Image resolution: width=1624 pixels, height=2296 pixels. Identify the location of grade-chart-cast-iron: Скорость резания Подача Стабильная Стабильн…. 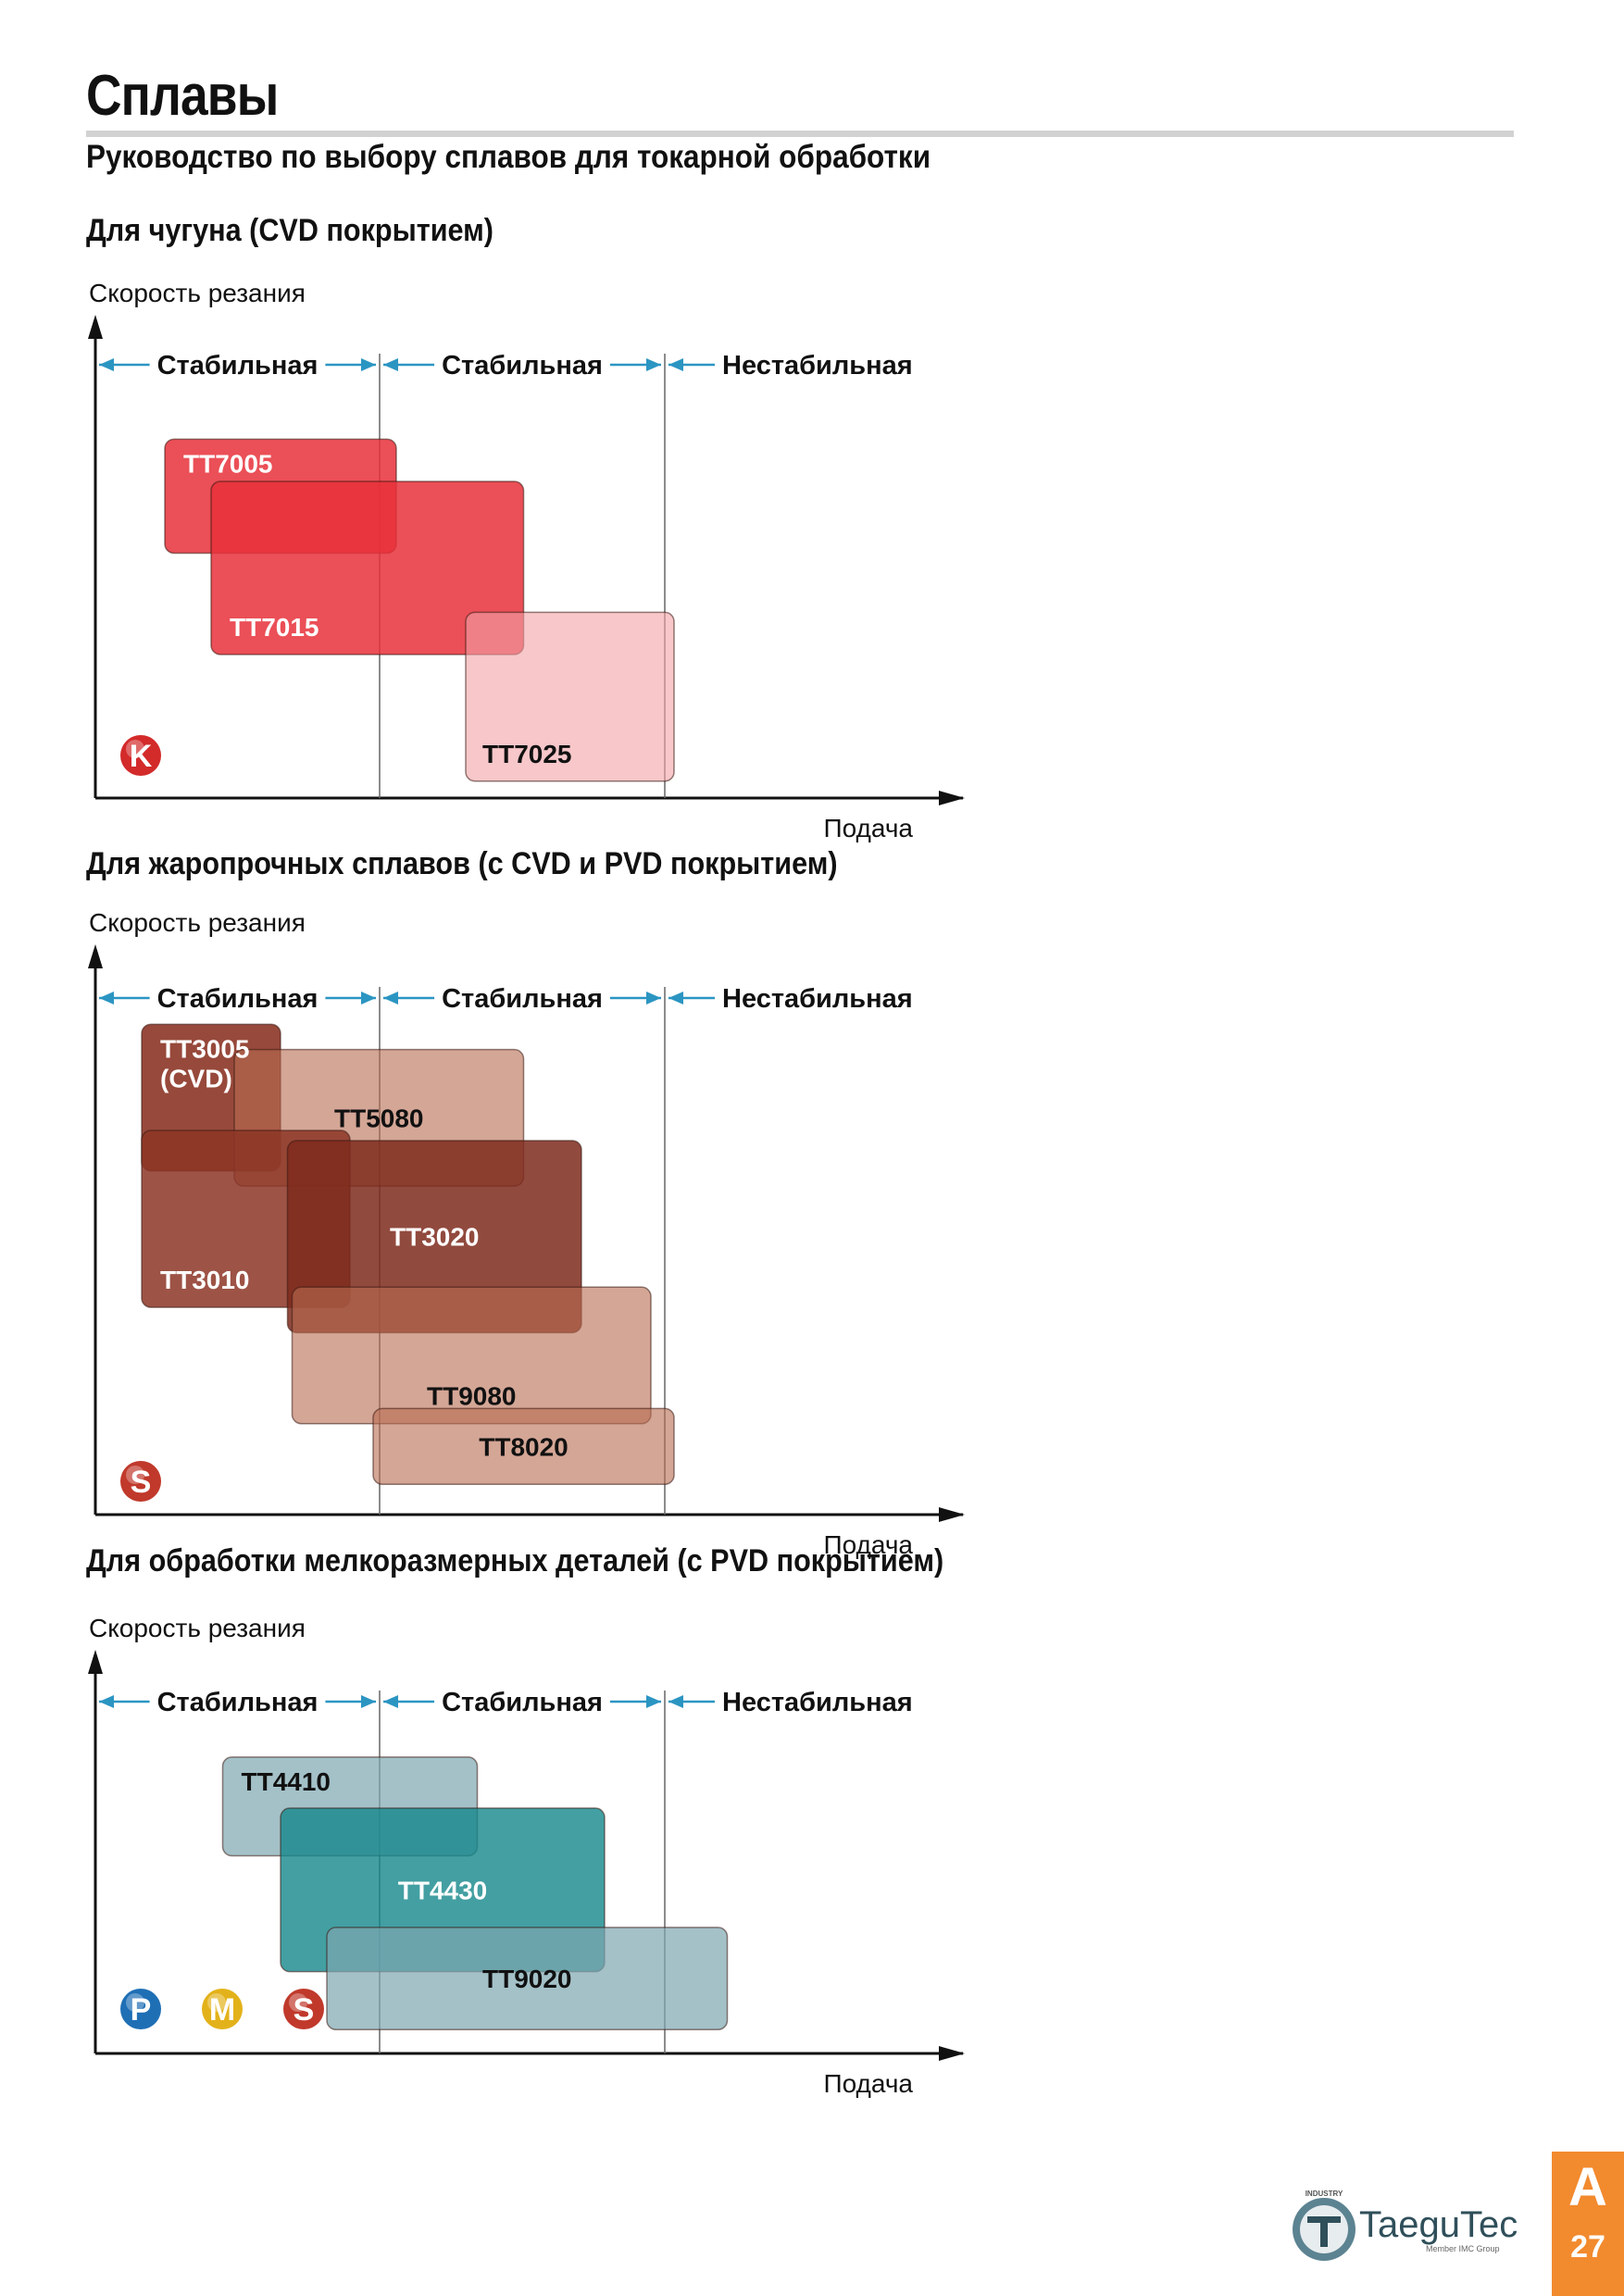
(526, 560).